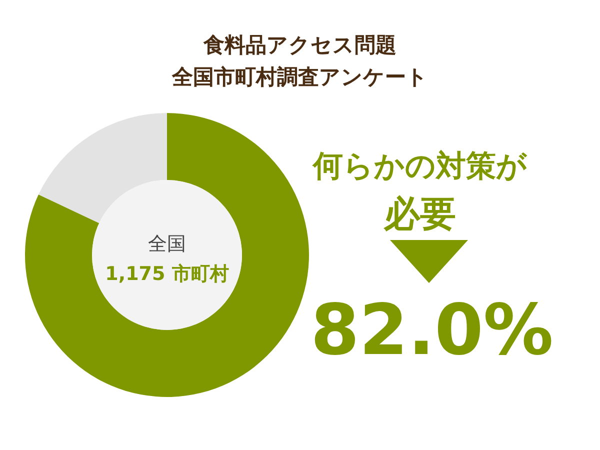 This screenshot has height=450, width=600. What do you see at coordinates (419, 214) in the screenshot?
I see `text: 必要` at bounding box center [419, 214].